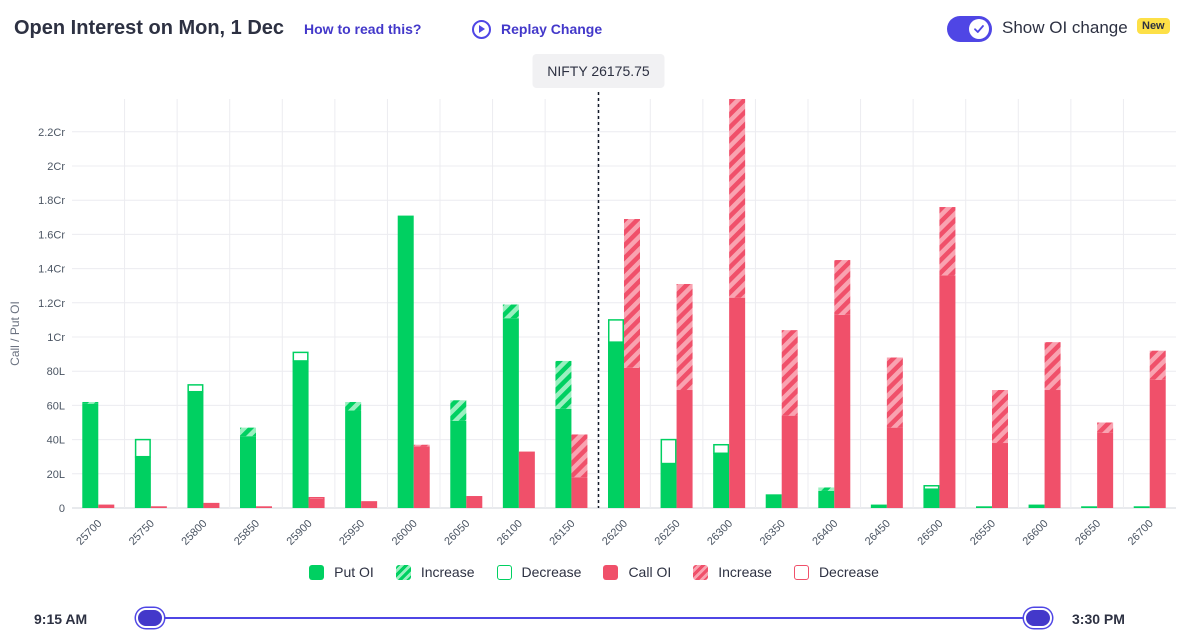 The height and width of the screenshot is (644, 1188). Describe the element at coordinates (504, 572) in the screenshot. I see `put-decrease-swatch` at that location.